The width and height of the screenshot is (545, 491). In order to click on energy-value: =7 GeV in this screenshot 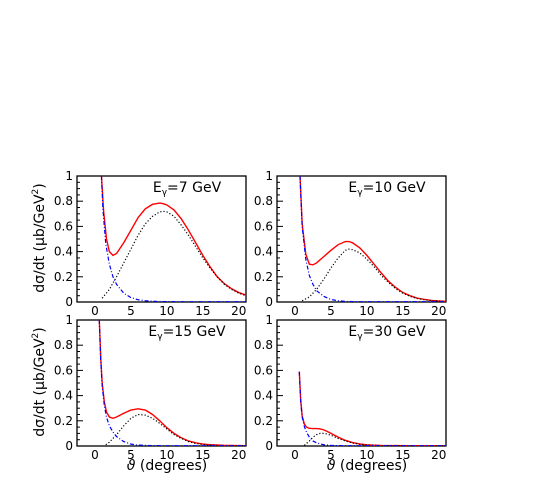, I will do `click(194, 188)`.